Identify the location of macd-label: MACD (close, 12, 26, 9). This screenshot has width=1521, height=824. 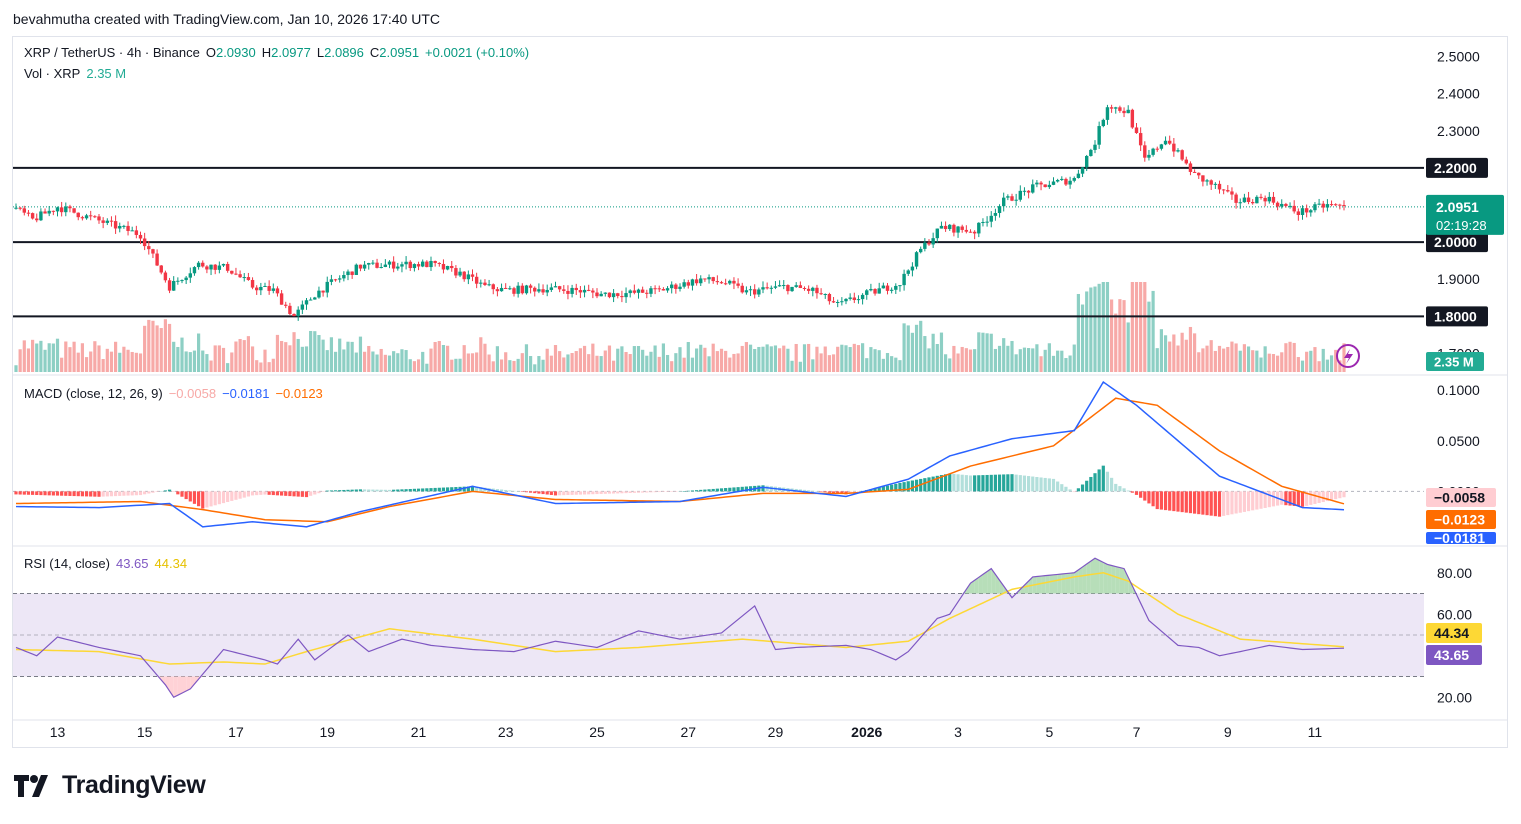
(93, 393).